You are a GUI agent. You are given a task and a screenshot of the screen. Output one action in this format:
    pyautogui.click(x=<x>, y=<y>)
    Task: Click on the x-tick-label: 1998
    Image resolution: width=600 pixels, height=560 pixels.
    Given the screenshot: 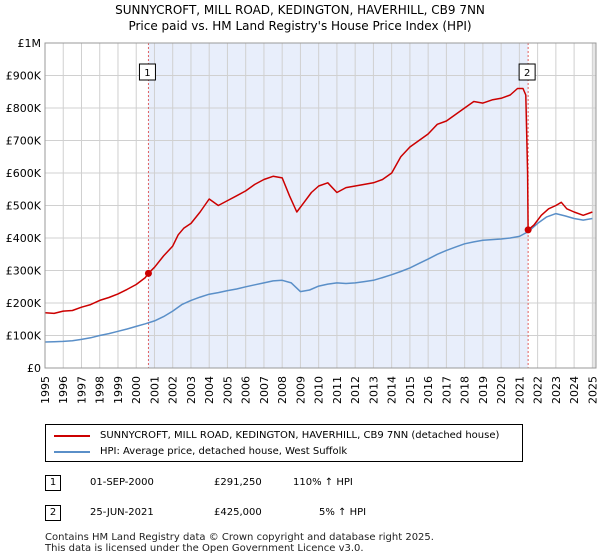 What is the action you would take?
    pyautogui.click(x=100, y=390)
    